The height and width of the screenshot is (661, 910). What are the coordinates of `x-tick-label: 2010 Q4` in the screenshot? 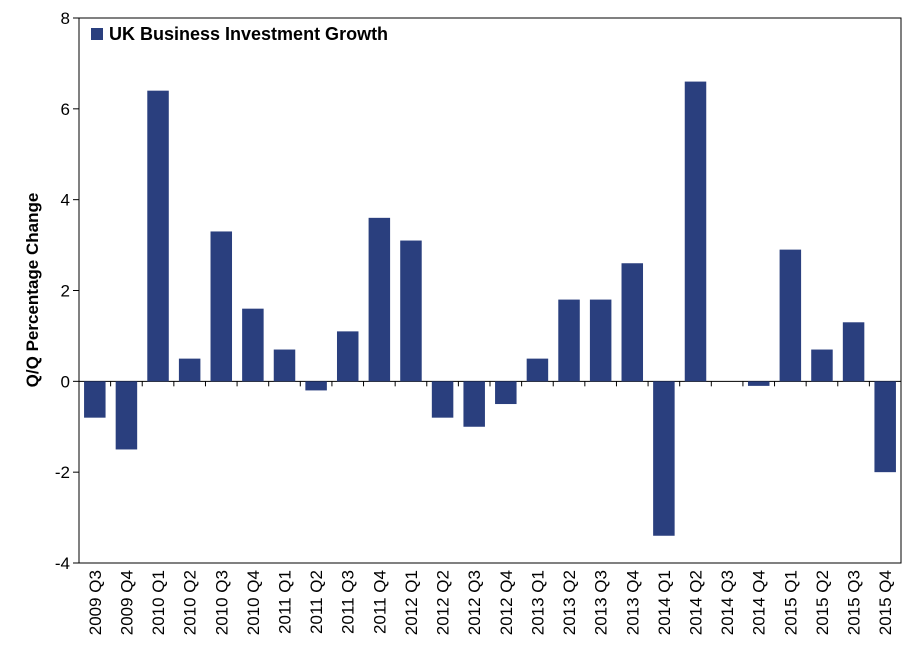 It's located at (253, 602).